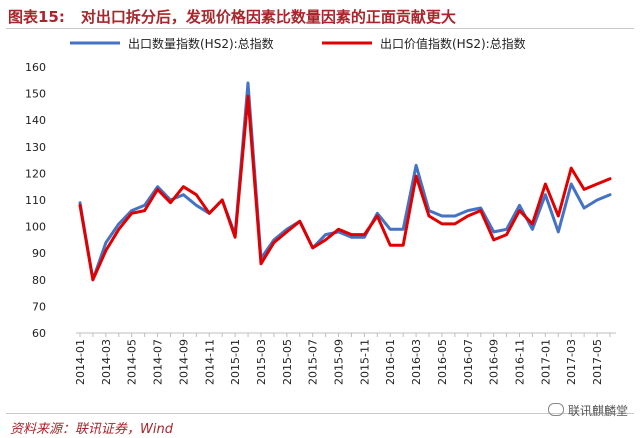 The image size is (640, 438). Describe the element at coordinates (35, 67) in the screenshot. I see `y-tick-label: 160` at that location.